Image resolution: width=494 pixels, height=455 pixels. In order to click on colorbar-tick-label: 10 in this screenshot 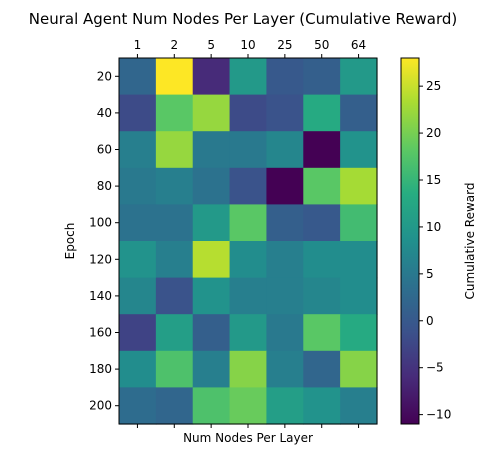, I will do `click(433, 227)`.